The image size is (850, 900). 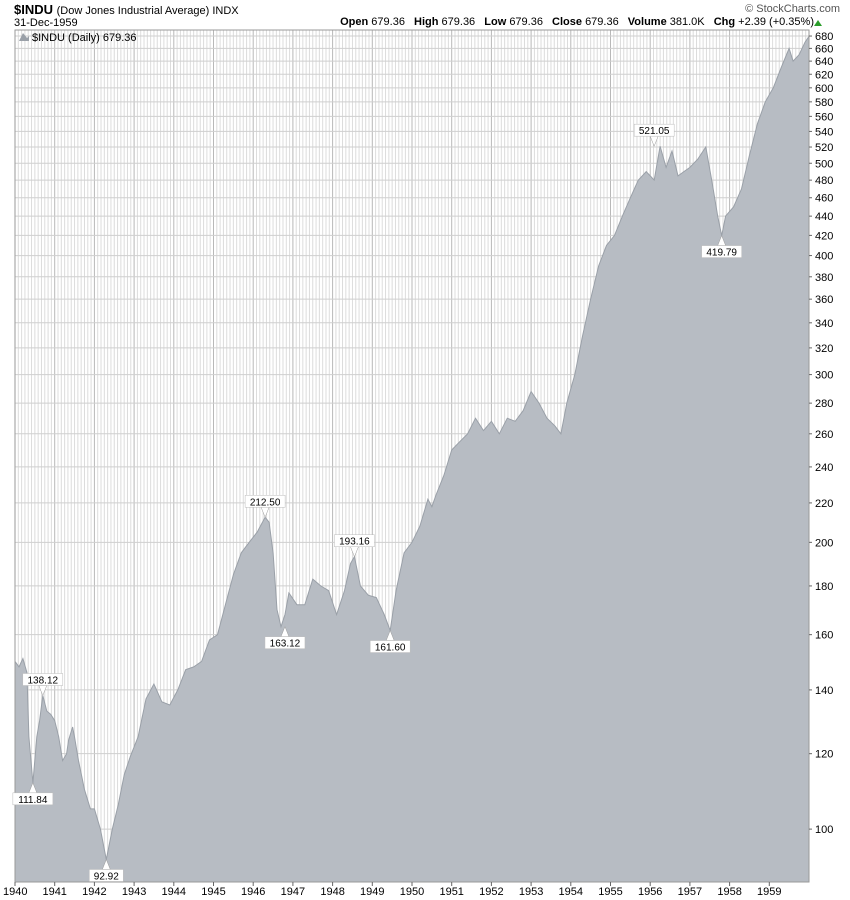 I want to click on annotation-label: 92.92, so click(x=106, y=876).